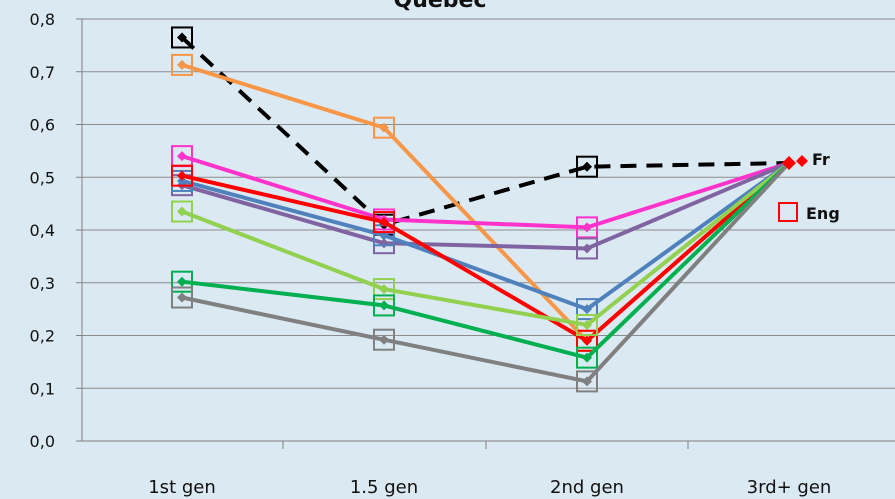  I want to click on y-tick-label: 0,4, so click(42, 230).